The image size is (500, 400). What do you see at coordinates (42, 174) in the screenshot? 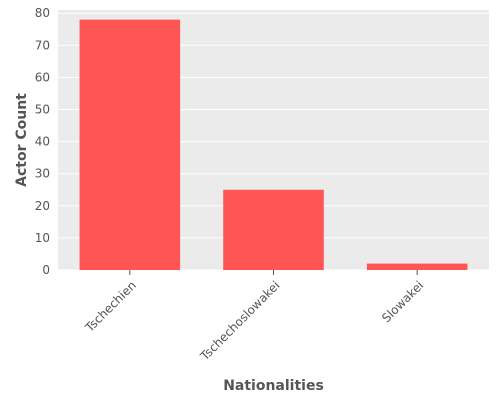
I see `y-tick-label: 30` at bounding box center [42, 174].